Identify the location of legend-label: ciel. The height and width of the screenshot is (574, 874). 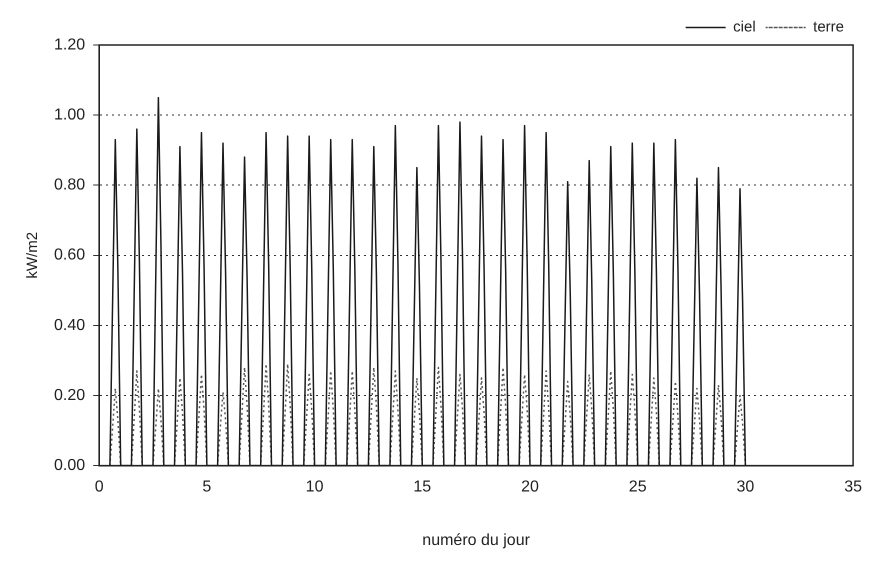
(744, 27).